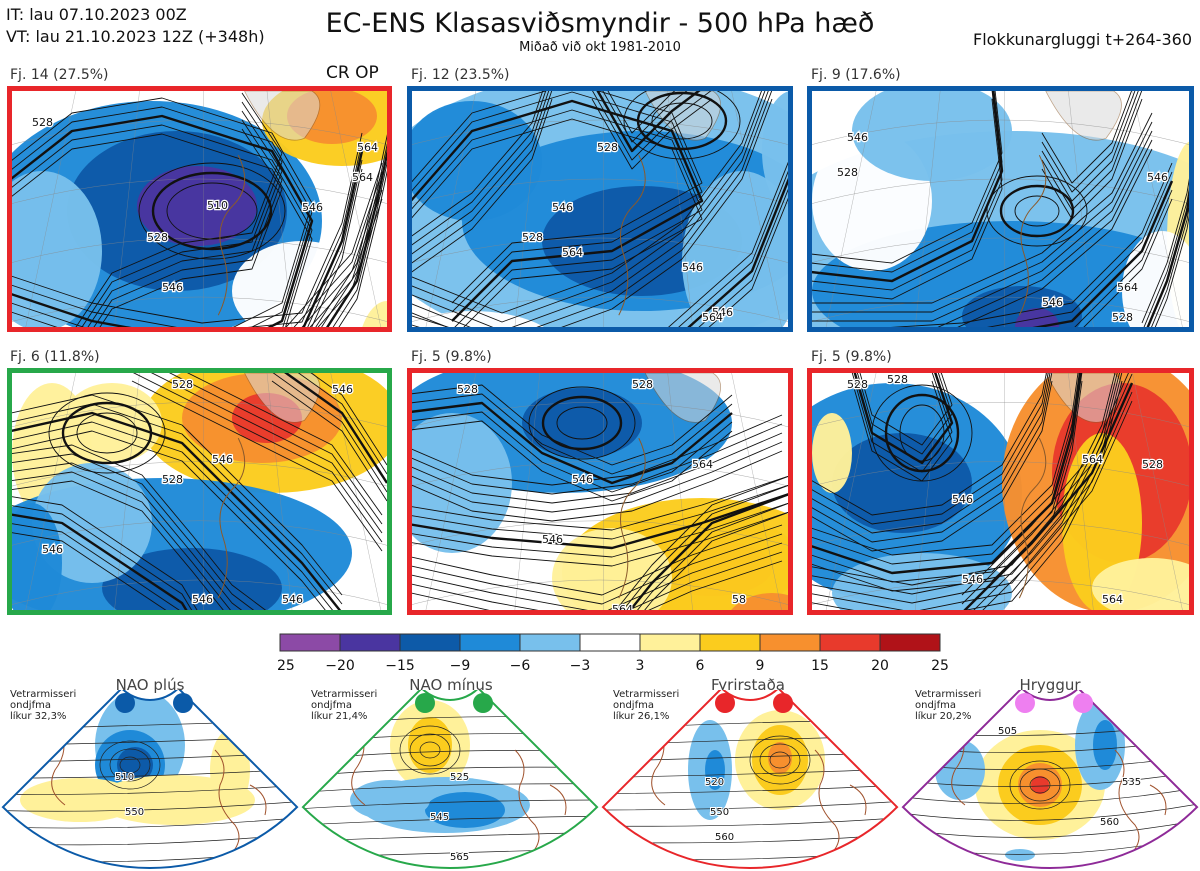 This screenshot has height=871, width=1200. What do you see at coordinates (340, 666) in the screenshot?
I see `colorbar-tick-label: −20` at bounding box center [340, 666].